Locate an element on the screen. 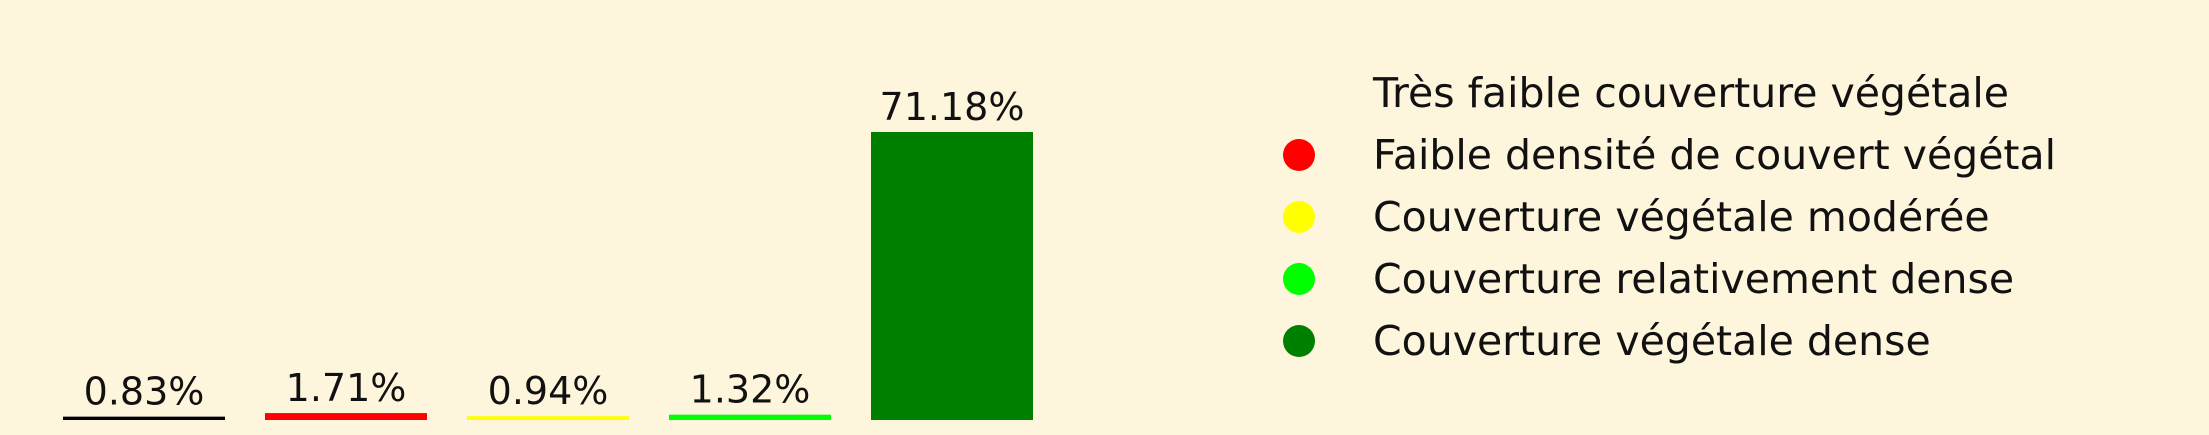  bar-value-label-2: 0.94% is located at coordinates (548, 391).